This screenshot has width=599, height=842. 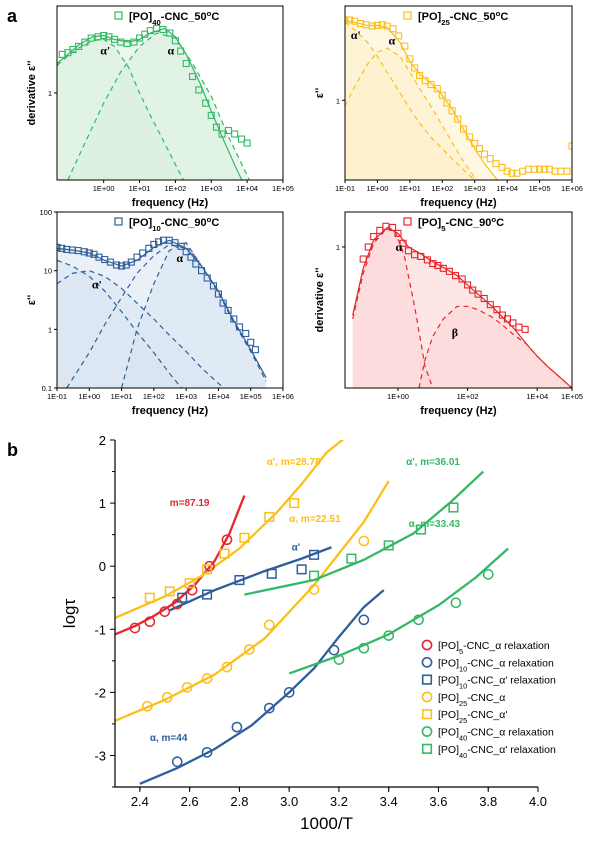 What do you see at coordinates (296, 547) in the screenshot?
I see `annotation: α'` at bounding box center [296, 547].